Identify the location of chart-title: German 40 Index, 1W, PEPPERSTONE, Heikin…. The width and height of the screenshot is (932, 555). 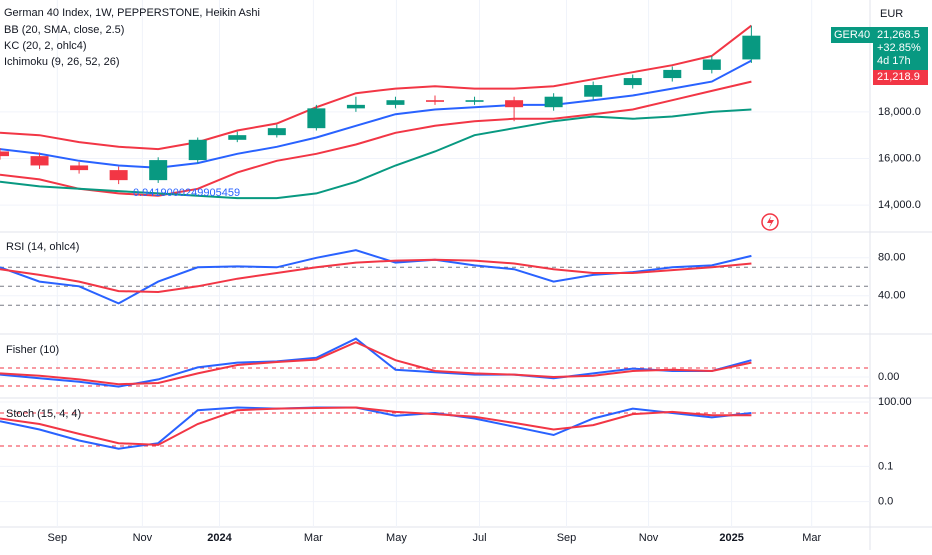
(132, 13).